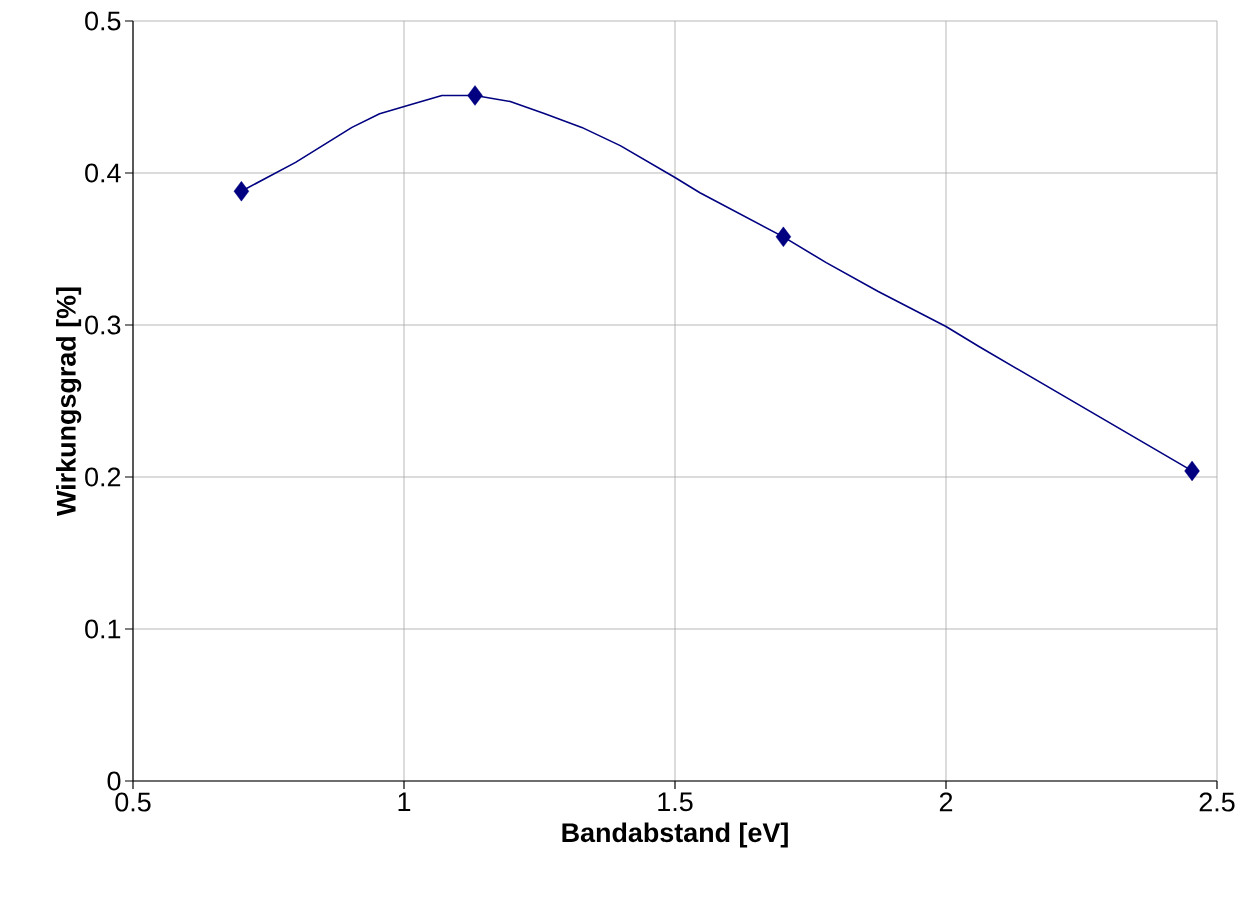  I want to click on x-tick-label: 2, so click(946, 802).